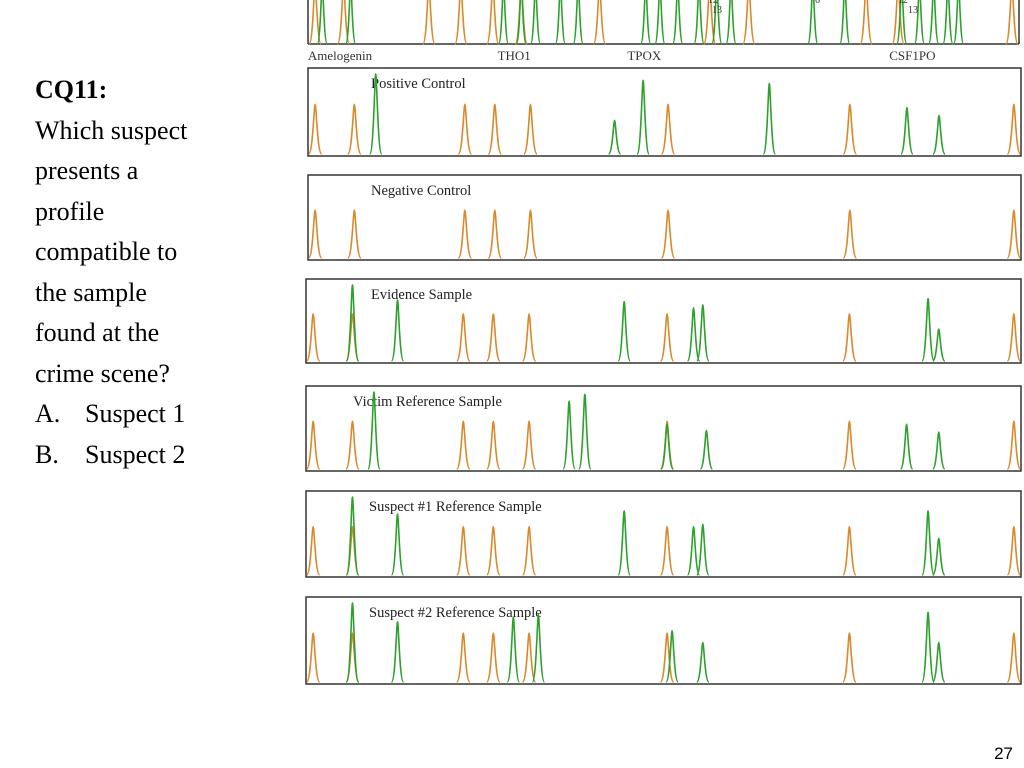 This screenshot has height=768, width=1024. I want to click on panel-1: Positive Control, so click(664, 112).